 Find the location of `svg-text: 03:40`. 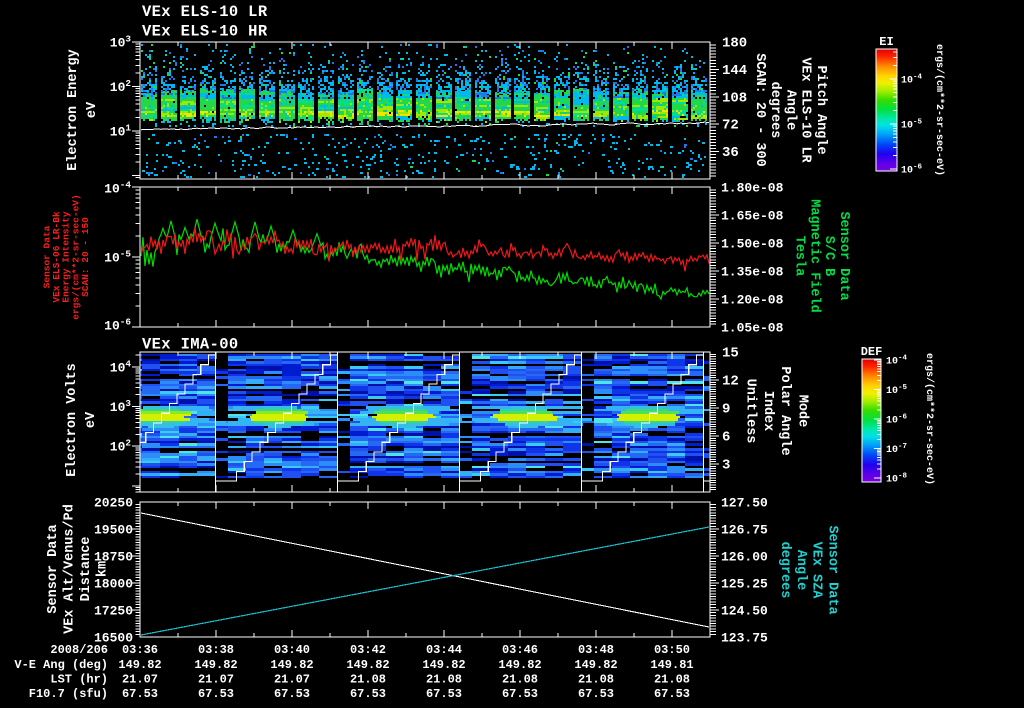

svg-text: 03:40 is located at coordinates (292, 650).